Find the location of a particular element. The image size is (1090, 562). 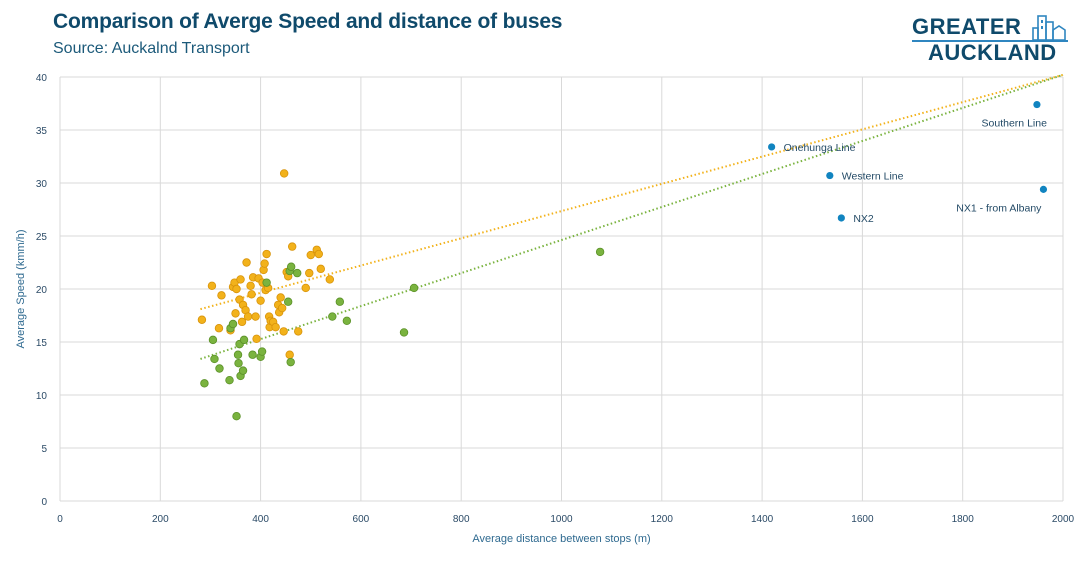

x-tick-label: 200 is located at coordinates (160, 519).